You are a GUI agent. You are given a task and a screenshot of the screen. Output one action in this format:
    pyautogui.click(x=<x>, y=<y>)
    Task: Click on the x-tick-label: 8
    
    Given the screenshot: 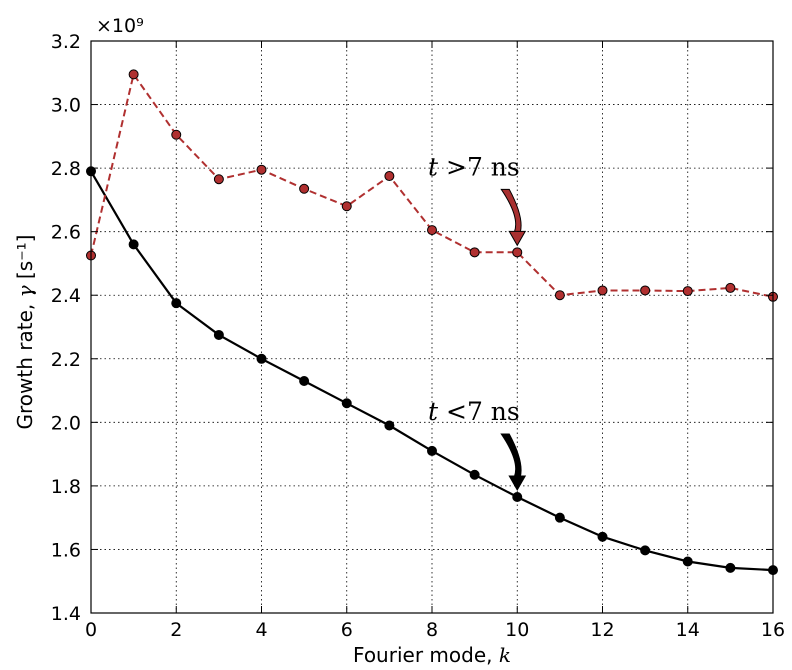 What is the action you would take?
    pyautogui.click(x=432, y=630)
    